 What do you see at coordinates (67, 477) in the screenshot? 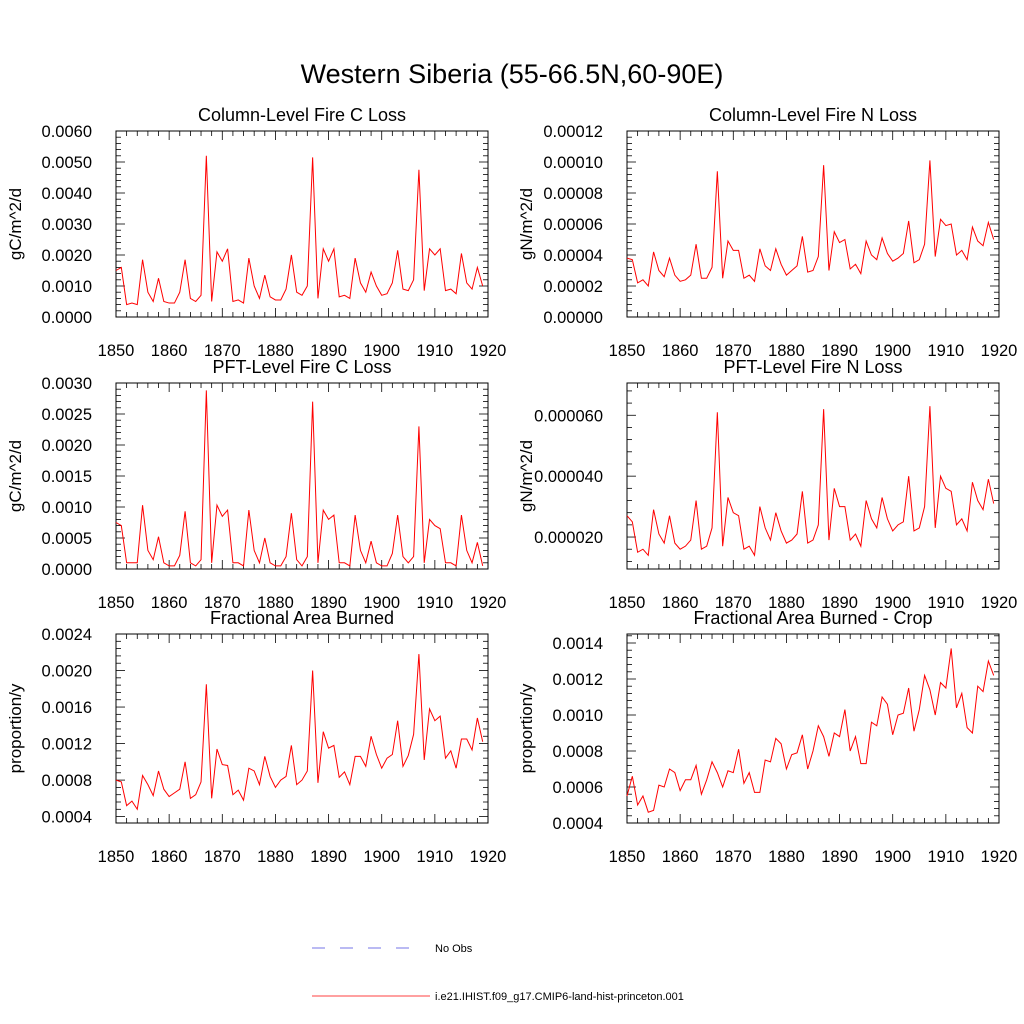
I see `y-tick-label: 0.0015` at bounding box center [67, 477].